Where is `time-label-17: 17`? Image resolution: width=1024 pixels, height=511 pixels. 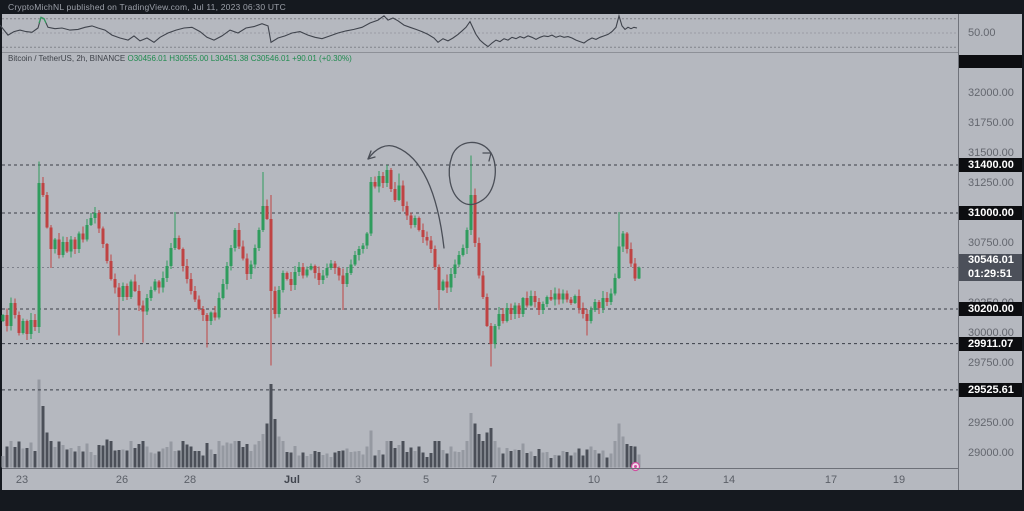 time-label-17: 17 is located at coordinates (831, 480).